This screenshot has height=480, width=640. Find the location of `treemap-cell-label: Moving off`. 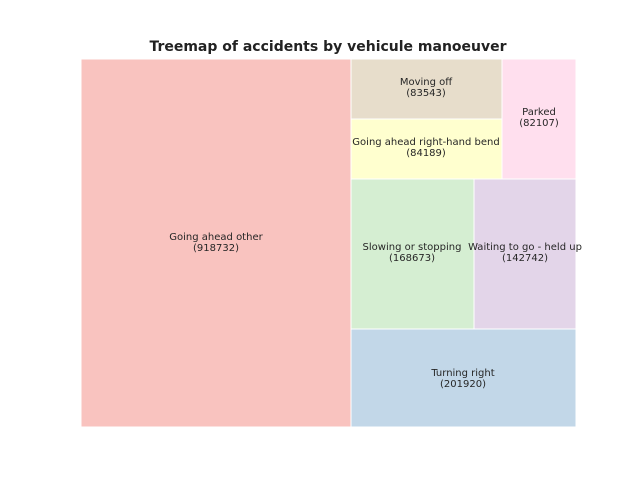

treemap-cell-label: Moving off is located at coordinates (426, 82).